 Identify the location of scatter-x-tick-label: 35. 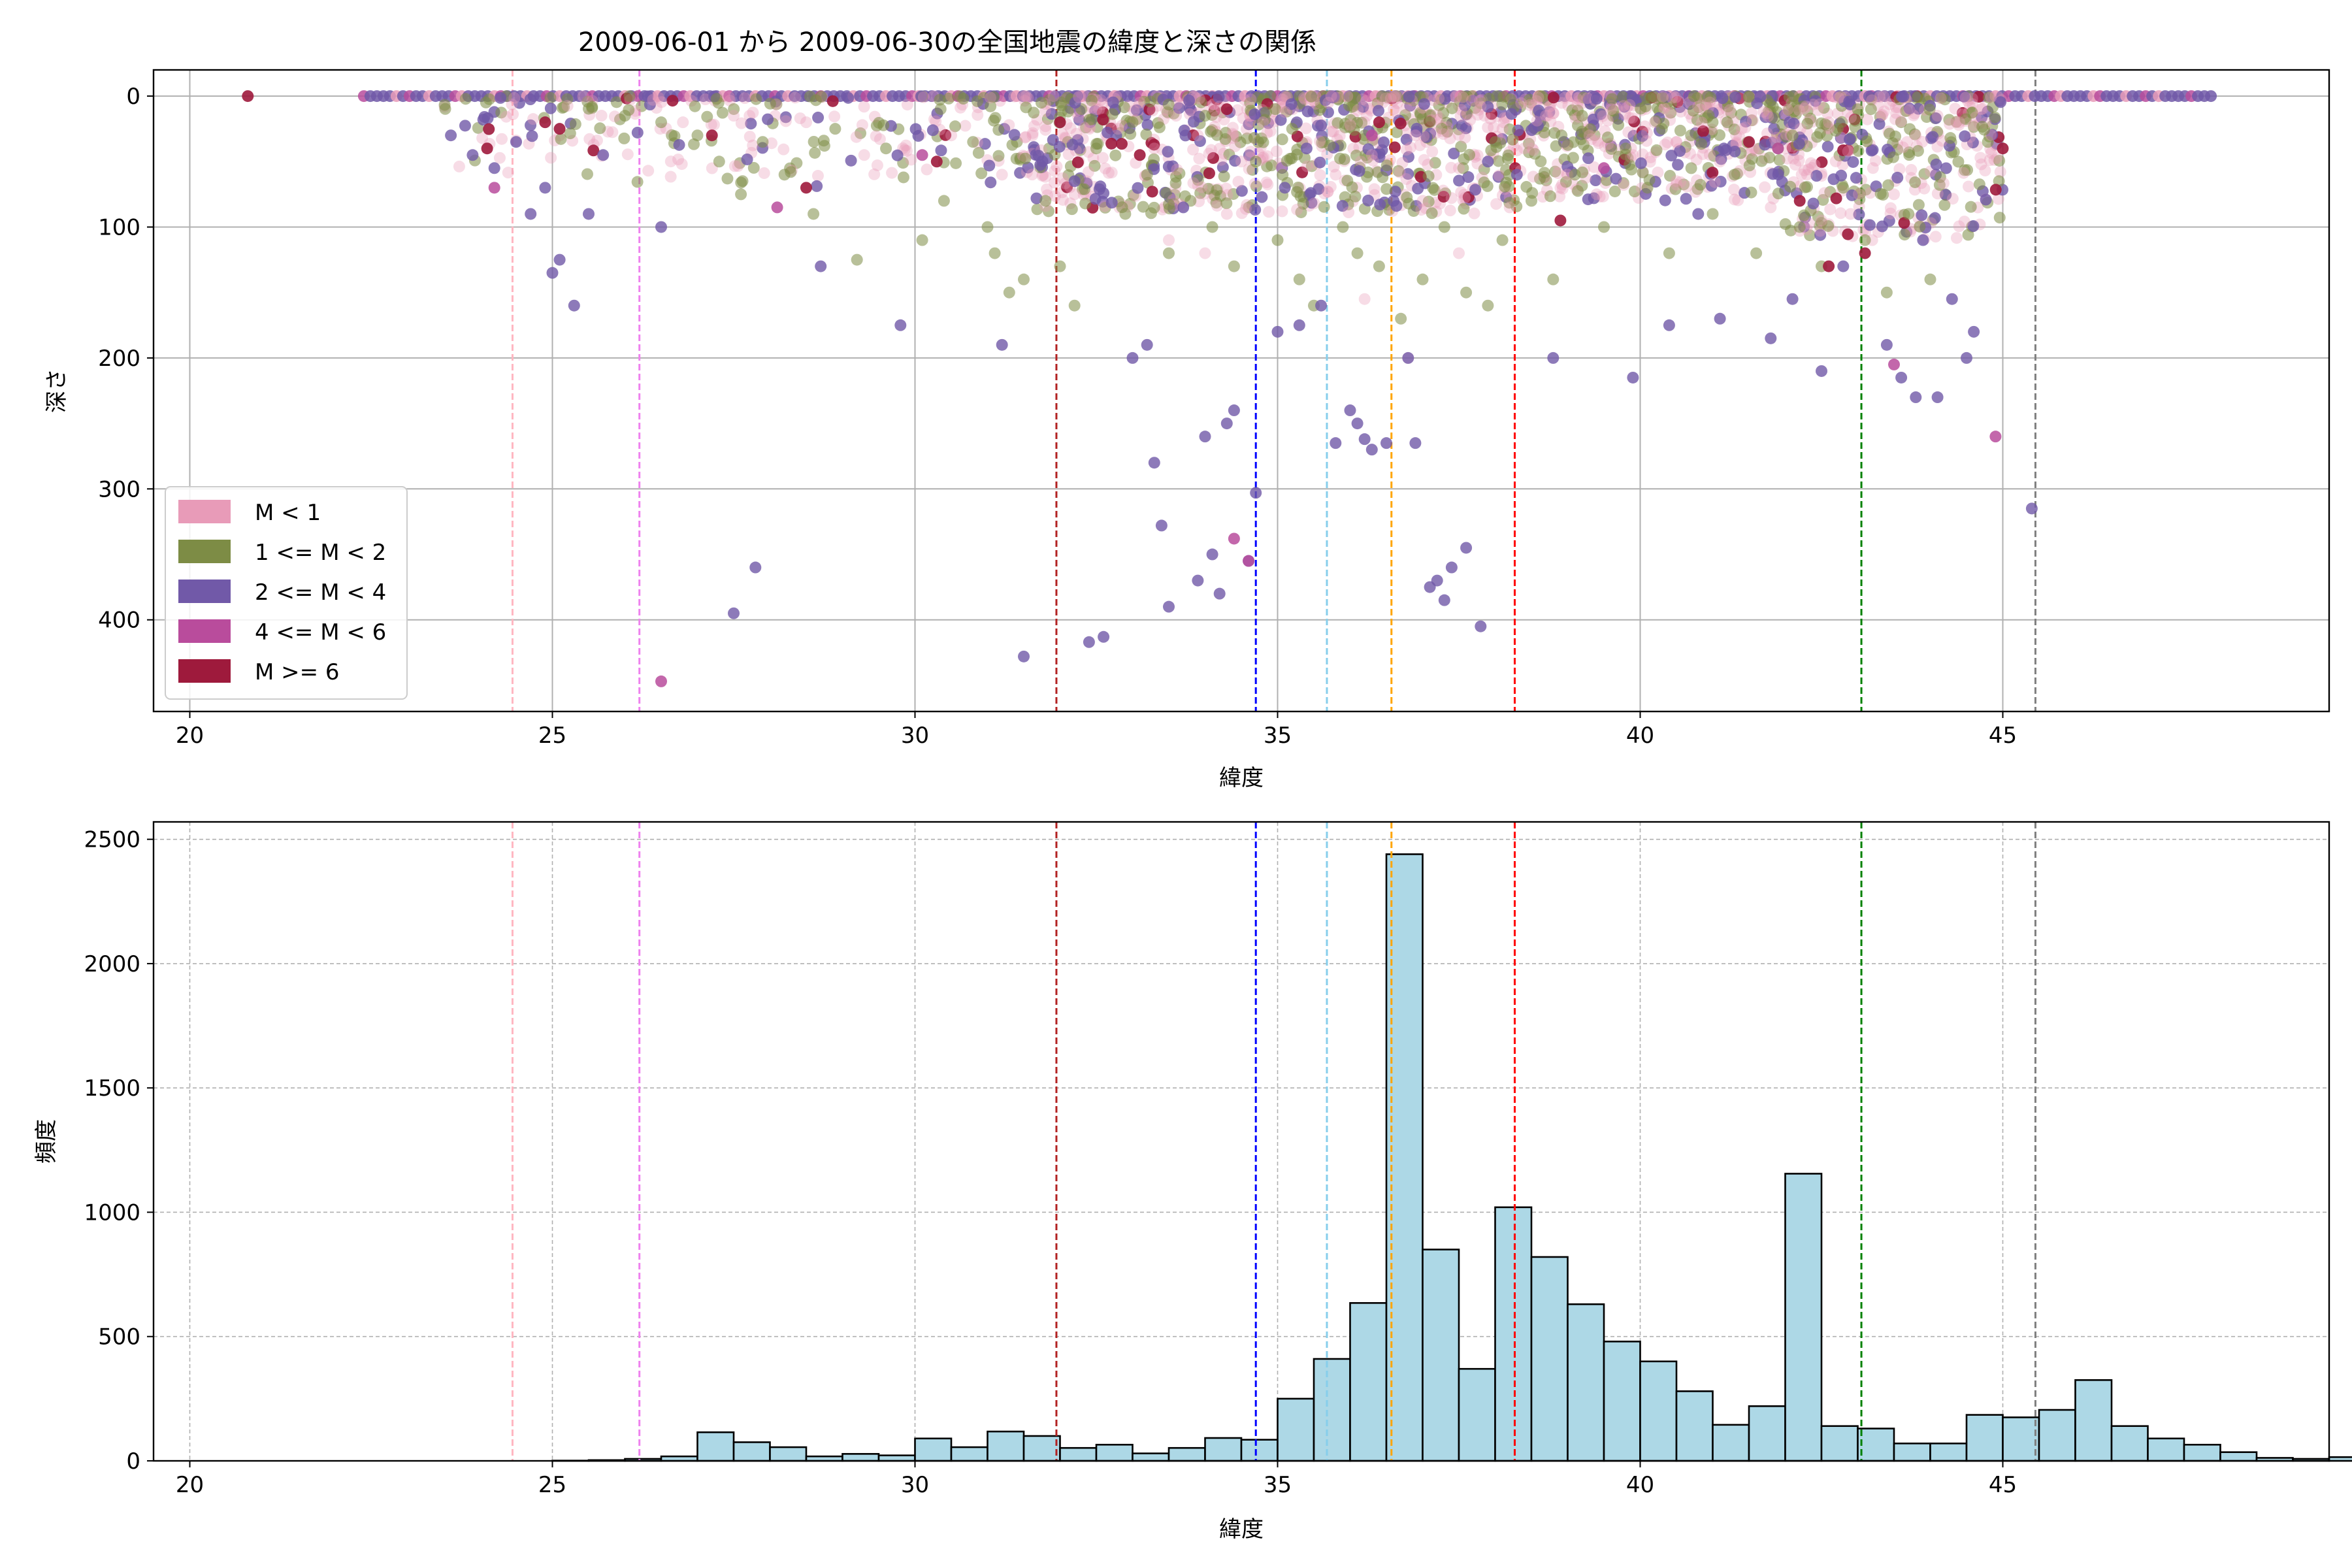
(1278, 736).